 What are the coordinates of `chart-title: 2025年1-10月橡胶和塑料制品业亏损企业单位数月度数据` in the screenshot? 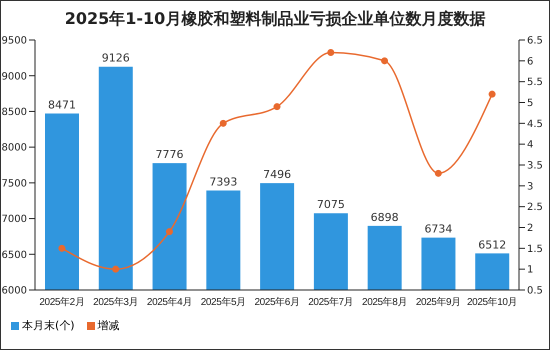 It's located at (275, 19).